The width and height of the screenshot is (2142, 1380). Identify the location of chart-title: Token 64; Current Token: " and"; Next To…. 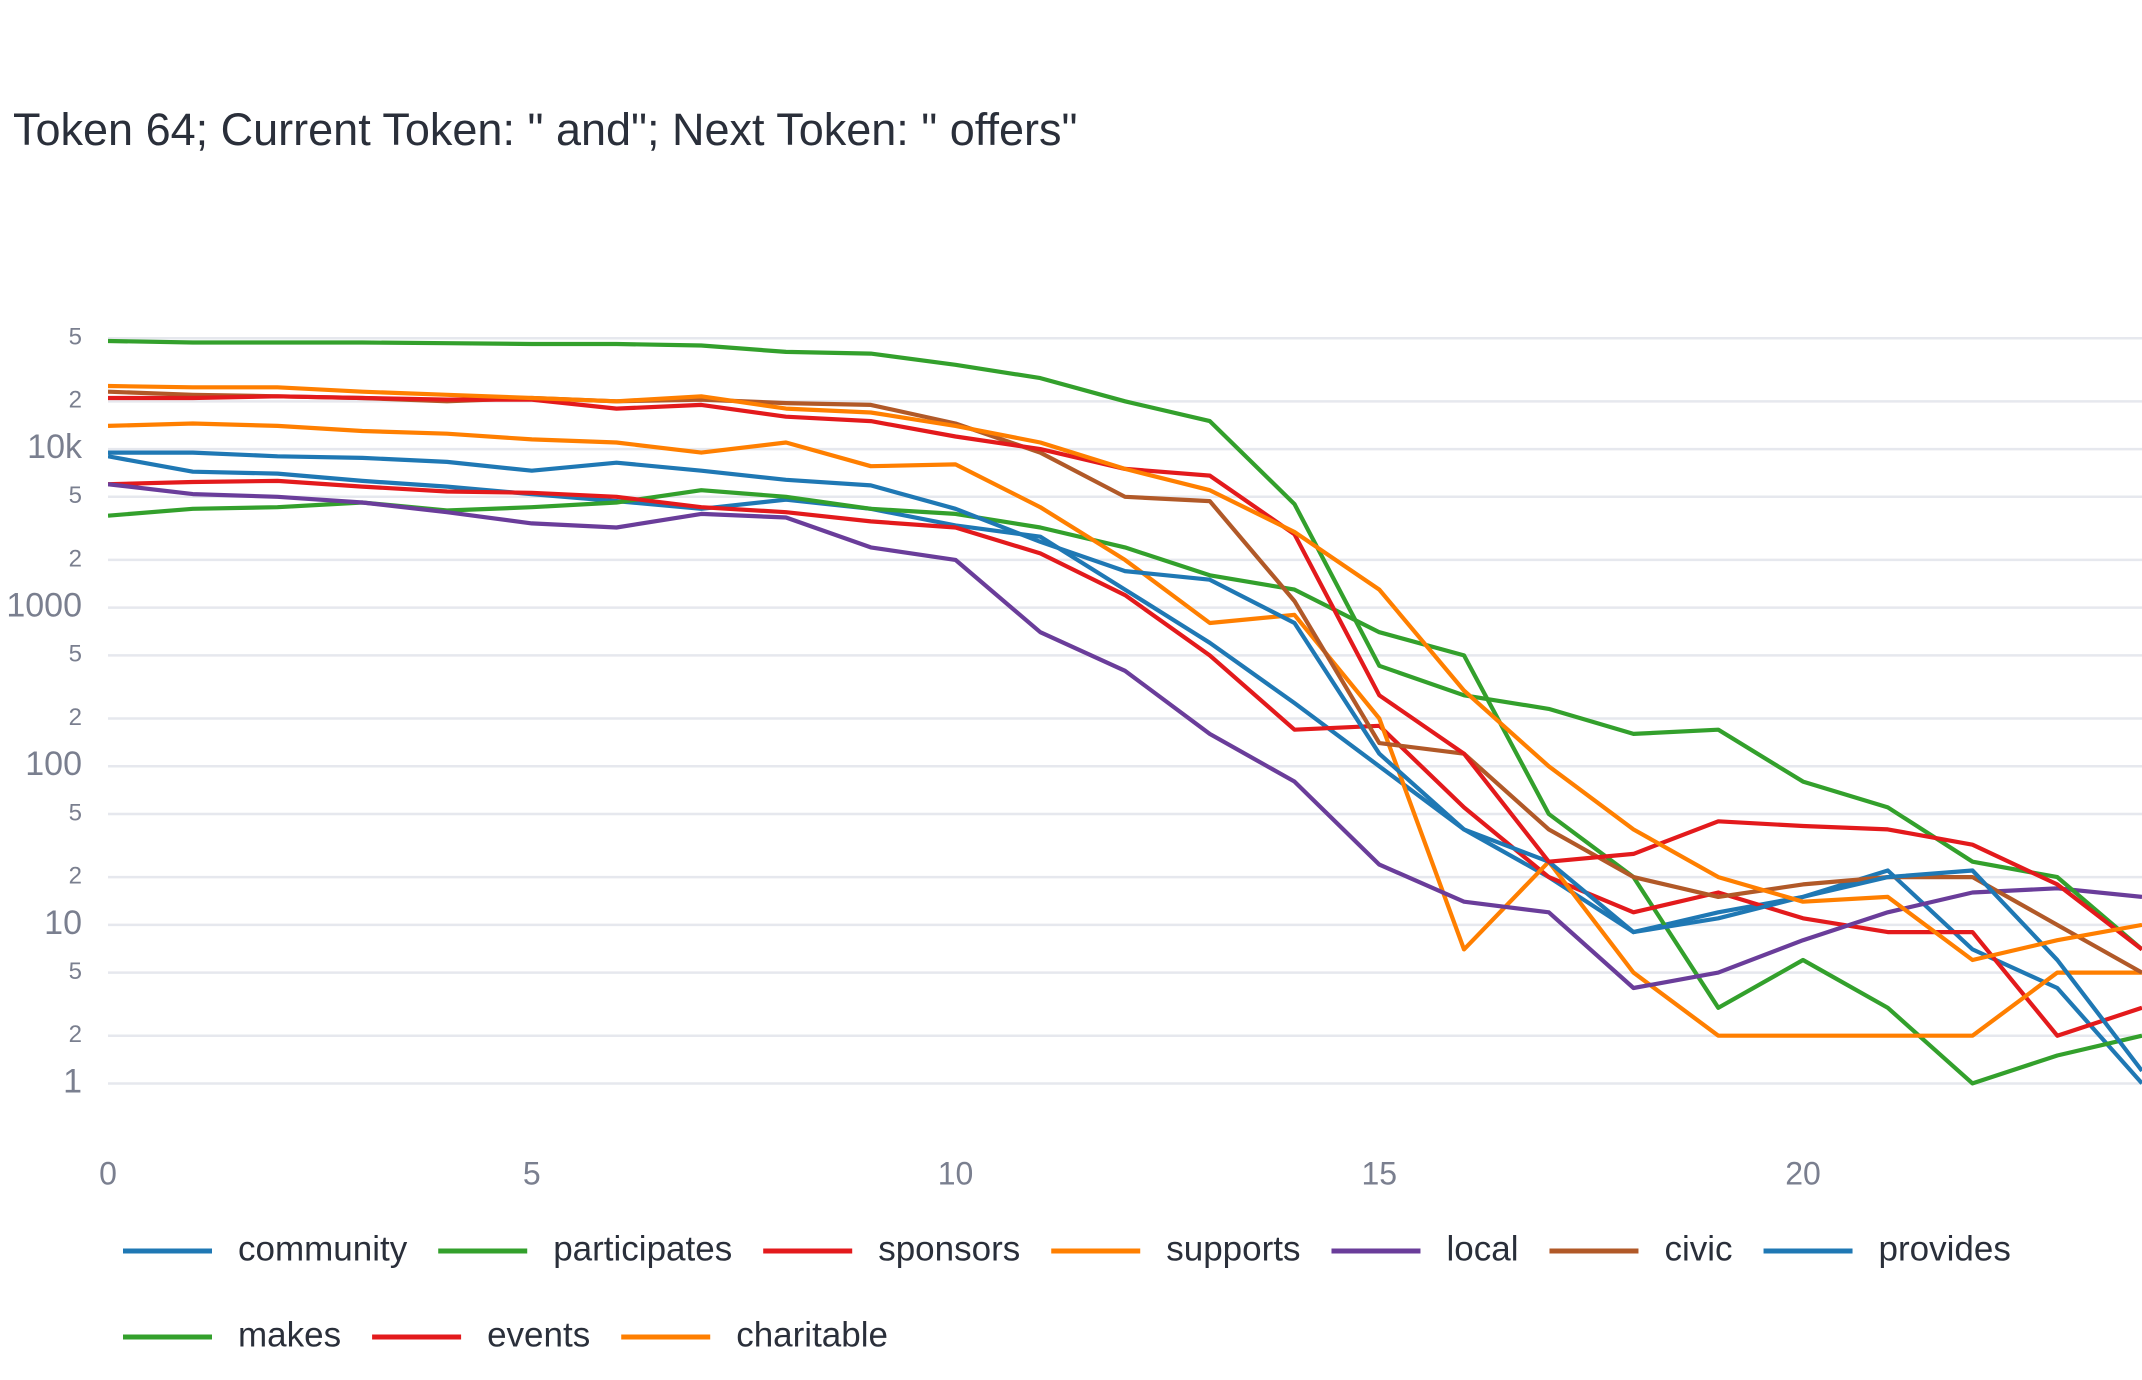
(545, 129).